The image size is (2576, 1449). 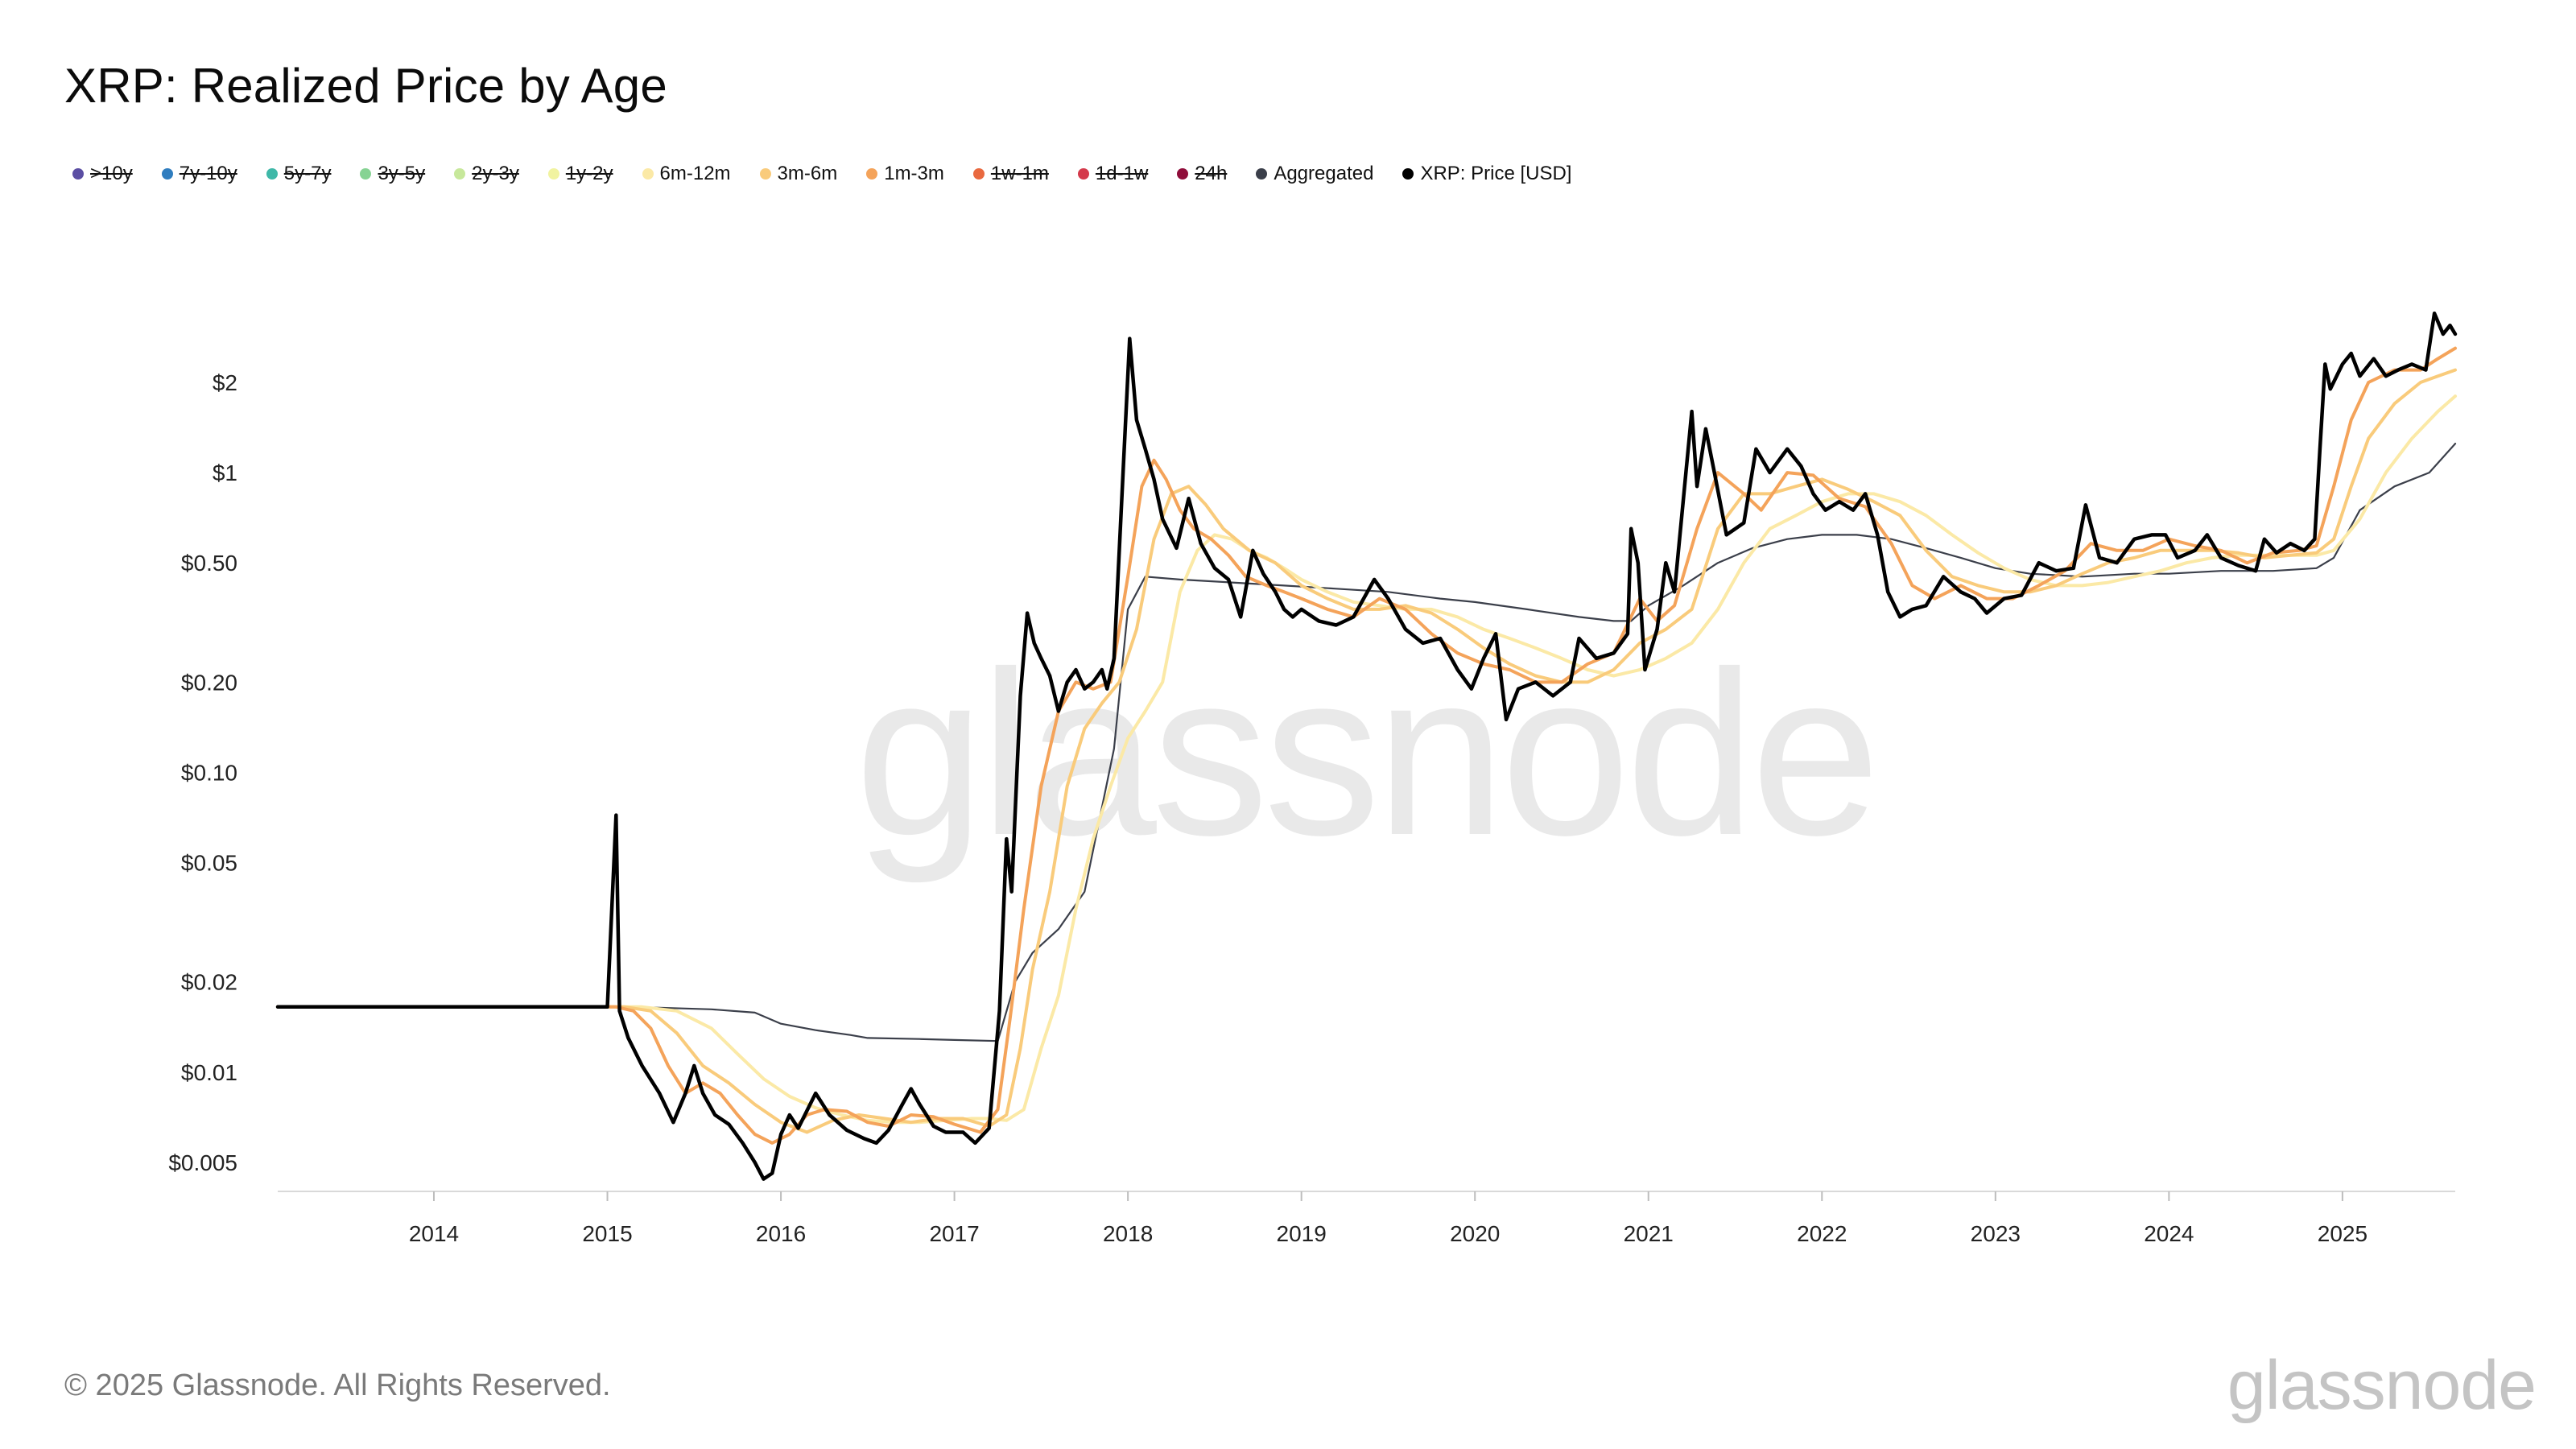 I want to click on legend-item: 7y-10y, so click(x=199, y=174).